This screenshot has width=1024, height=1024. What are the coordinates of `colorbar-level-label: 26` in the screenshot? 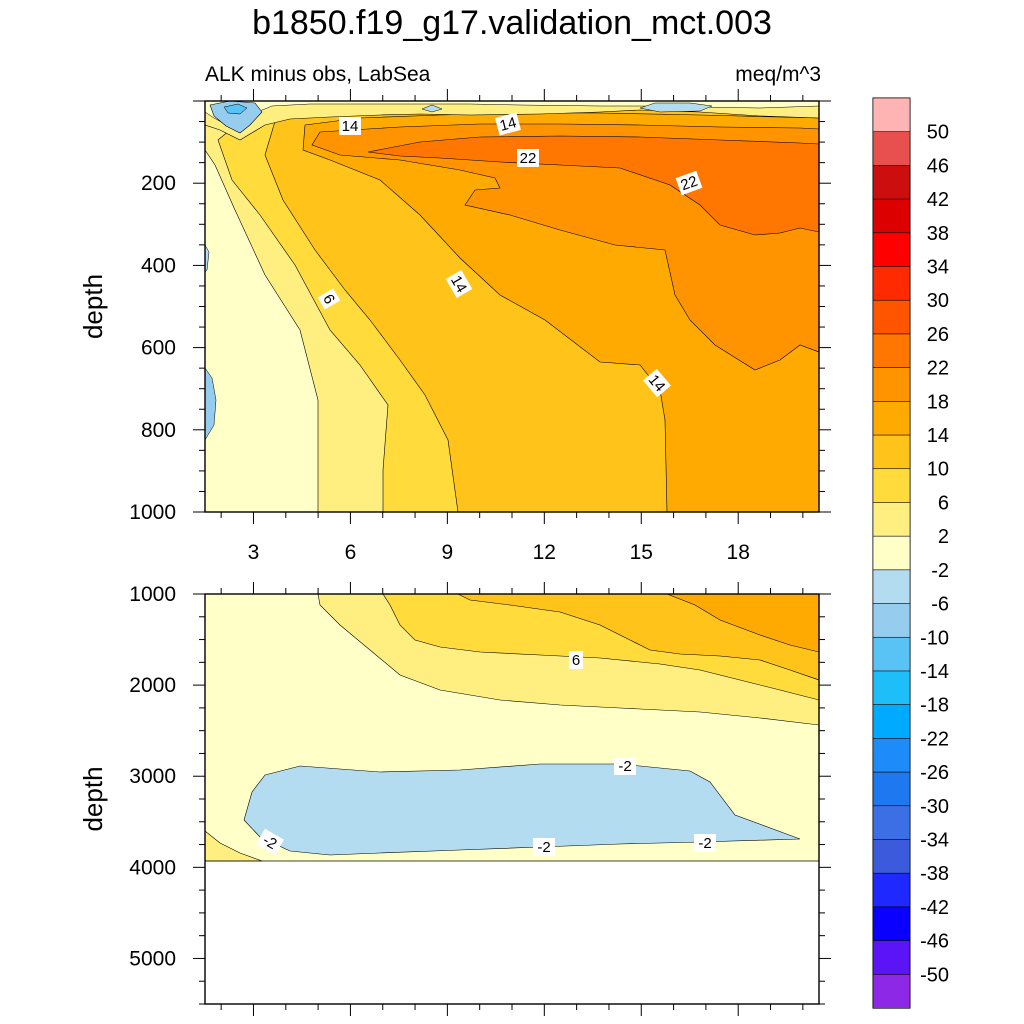 It's located at (938, 335).